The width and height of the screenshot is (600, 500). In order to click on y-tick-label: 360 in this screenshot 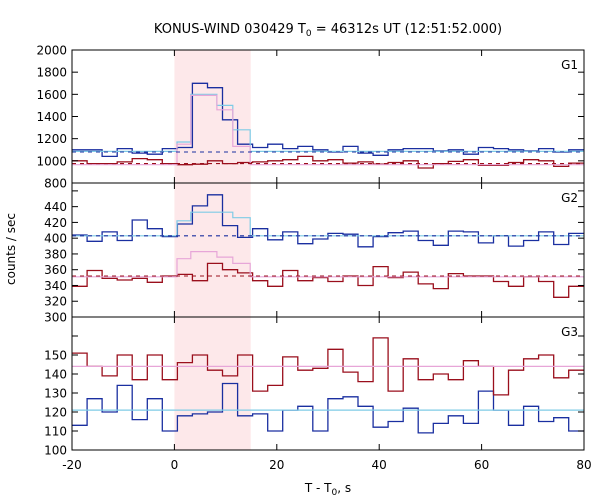, I will do `click(55, 270)`.